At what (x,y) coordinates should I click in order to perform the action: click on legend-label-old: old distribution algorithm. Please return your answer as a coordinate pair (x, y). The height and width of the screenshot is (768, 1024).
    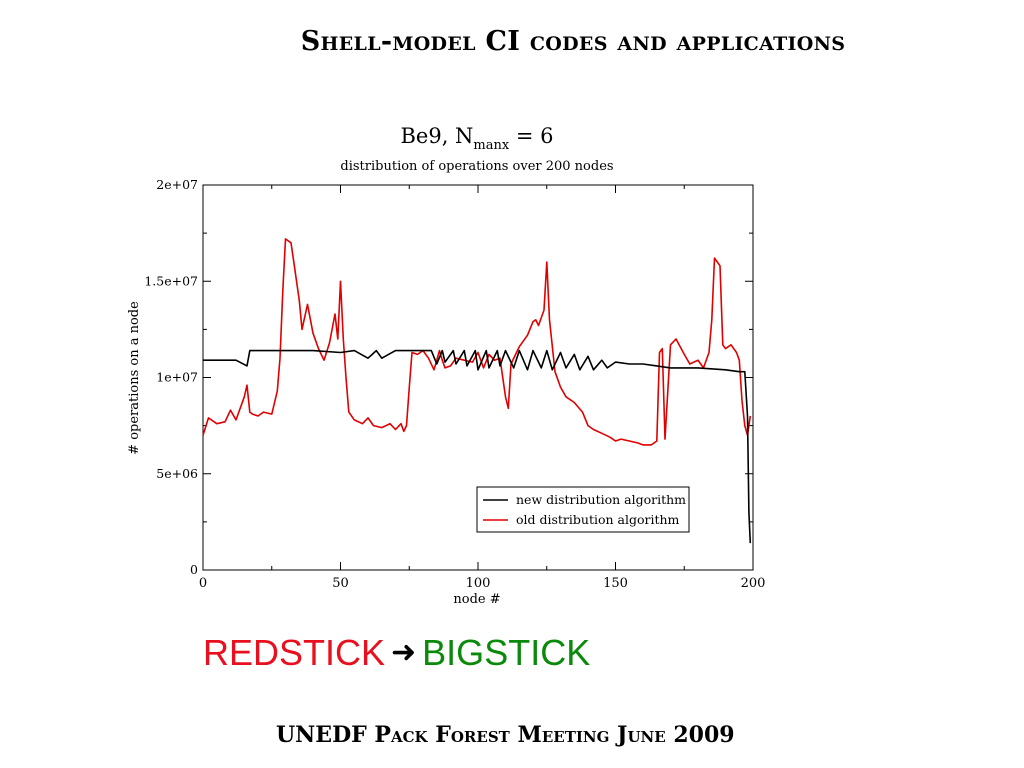
    Looking at the image, I should click on (598, 519).